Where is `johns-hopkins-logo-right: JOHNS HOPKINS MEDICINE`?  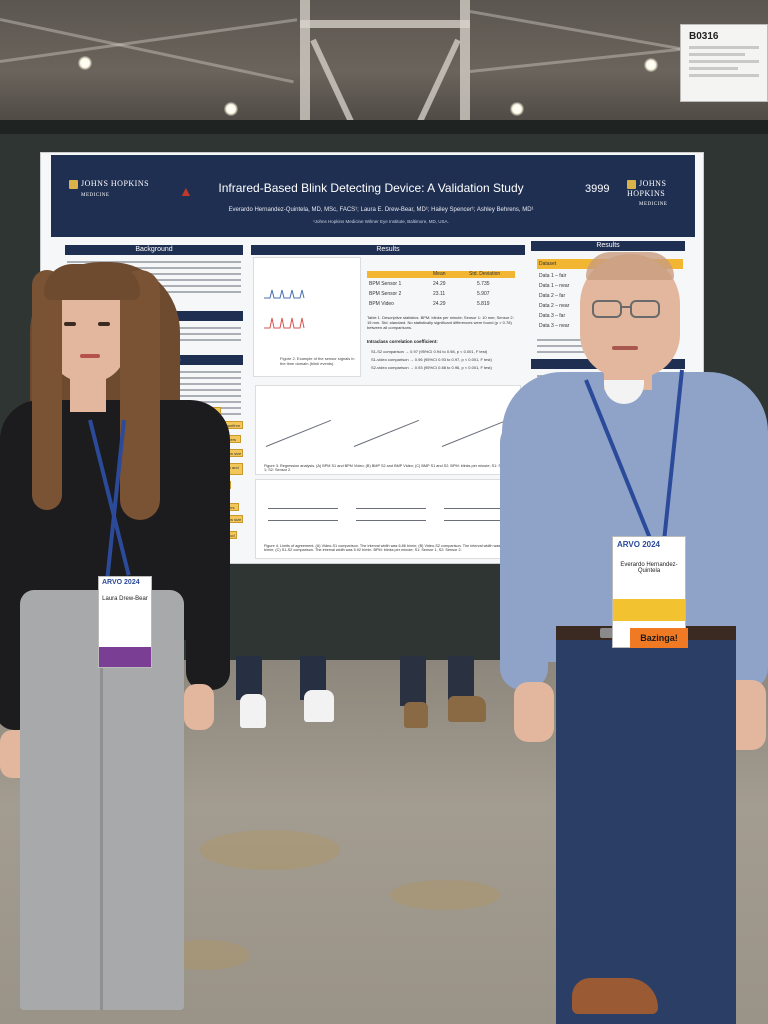 johns-hopkins-logo-right: JOHNS HOPKINS MEDICINE is located at coordinates (647, 193).